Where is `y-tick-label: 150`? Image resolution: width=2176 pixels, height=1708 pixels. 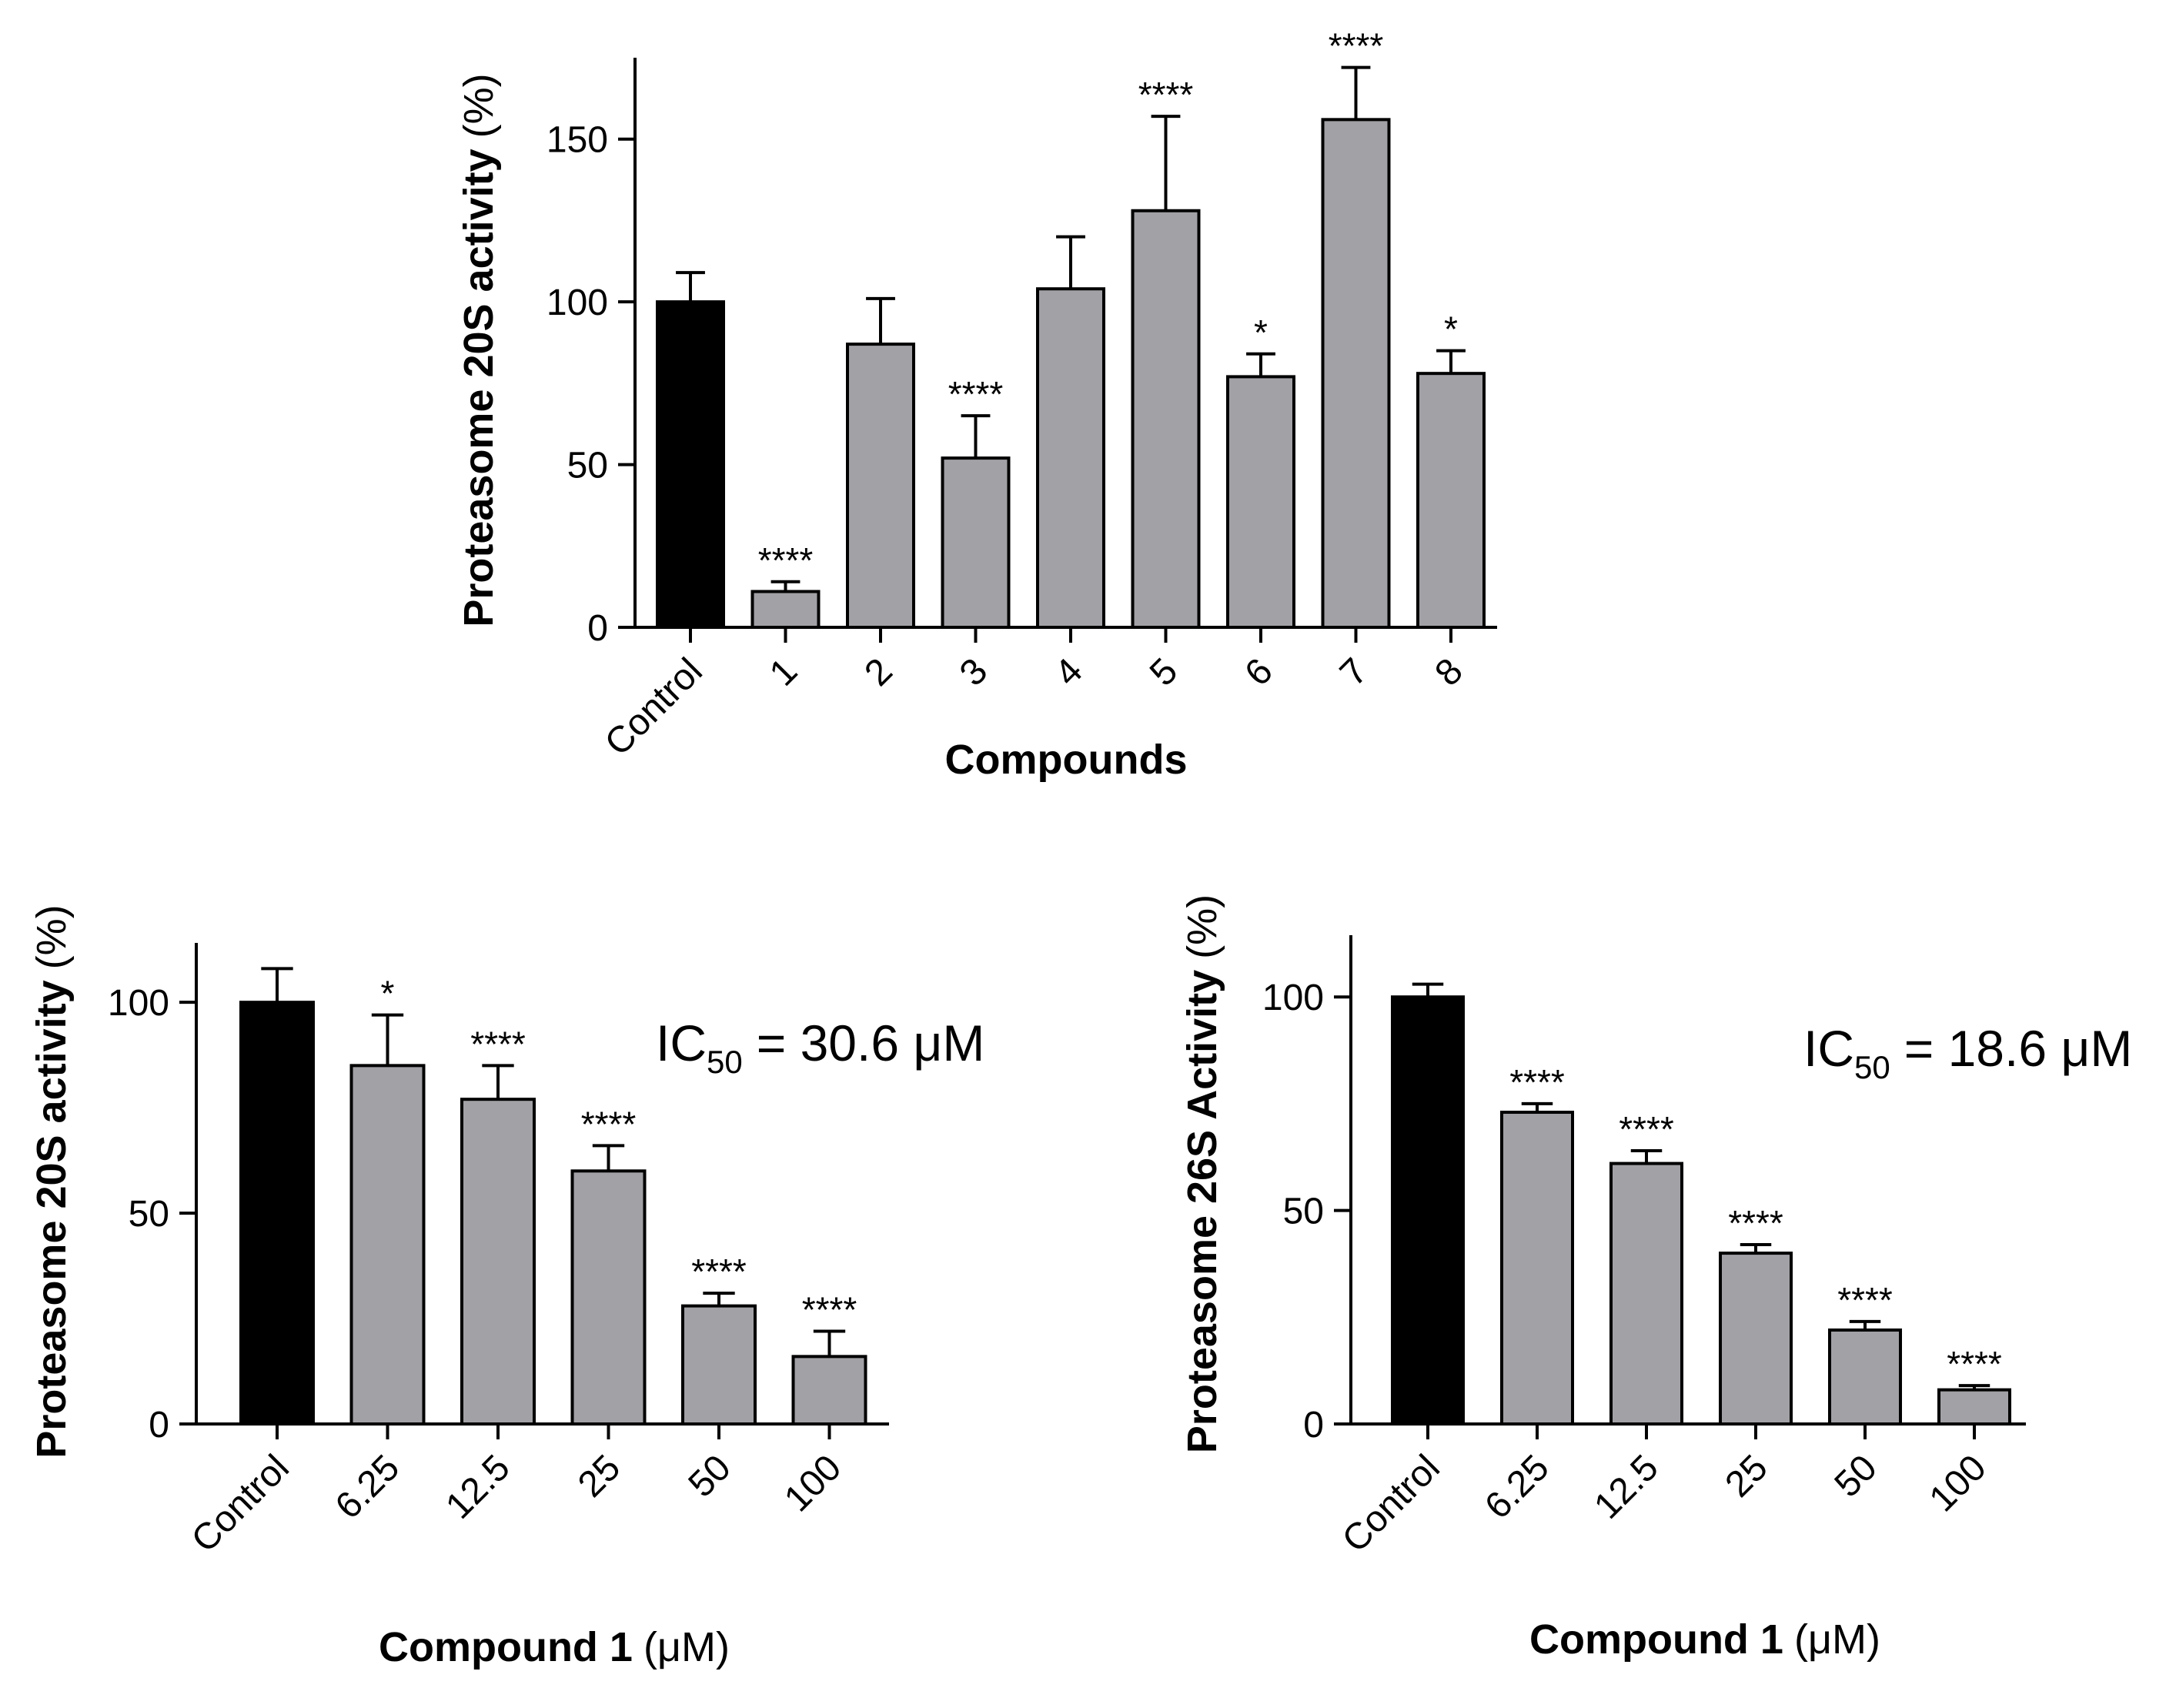 y-tick-label: 150 is located at coordinates (577, 140).